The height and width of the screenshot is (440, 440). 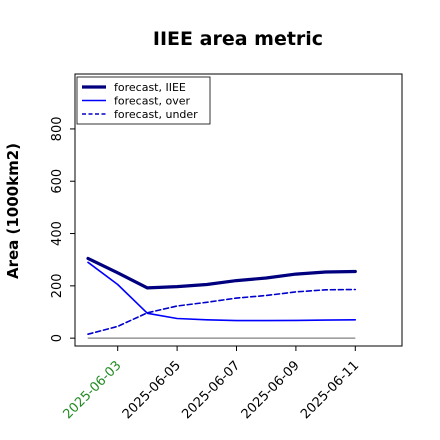 I want to click on x-tick-label: 2025-06-09, so click(x=271, y=390).